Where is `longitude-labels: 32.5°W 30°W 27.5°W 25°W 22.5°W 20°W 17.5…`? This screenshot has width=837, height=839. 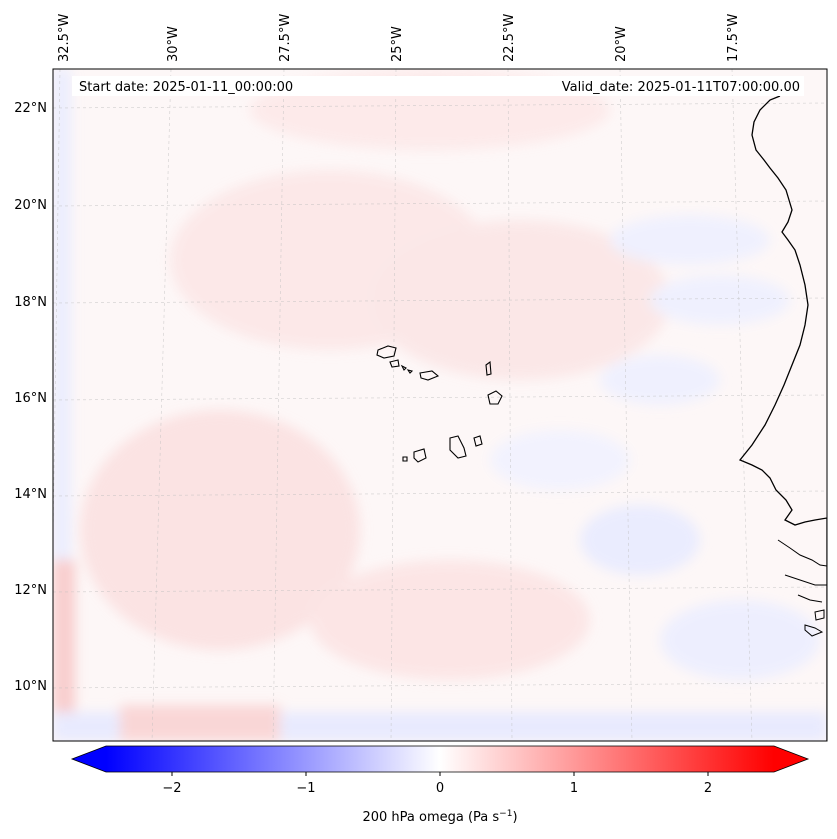 longitude-labels: 32.5°W 30°W 27.5°W 25°W 22.5°W 20°W 17.5… is located at coordinates (399, 38).